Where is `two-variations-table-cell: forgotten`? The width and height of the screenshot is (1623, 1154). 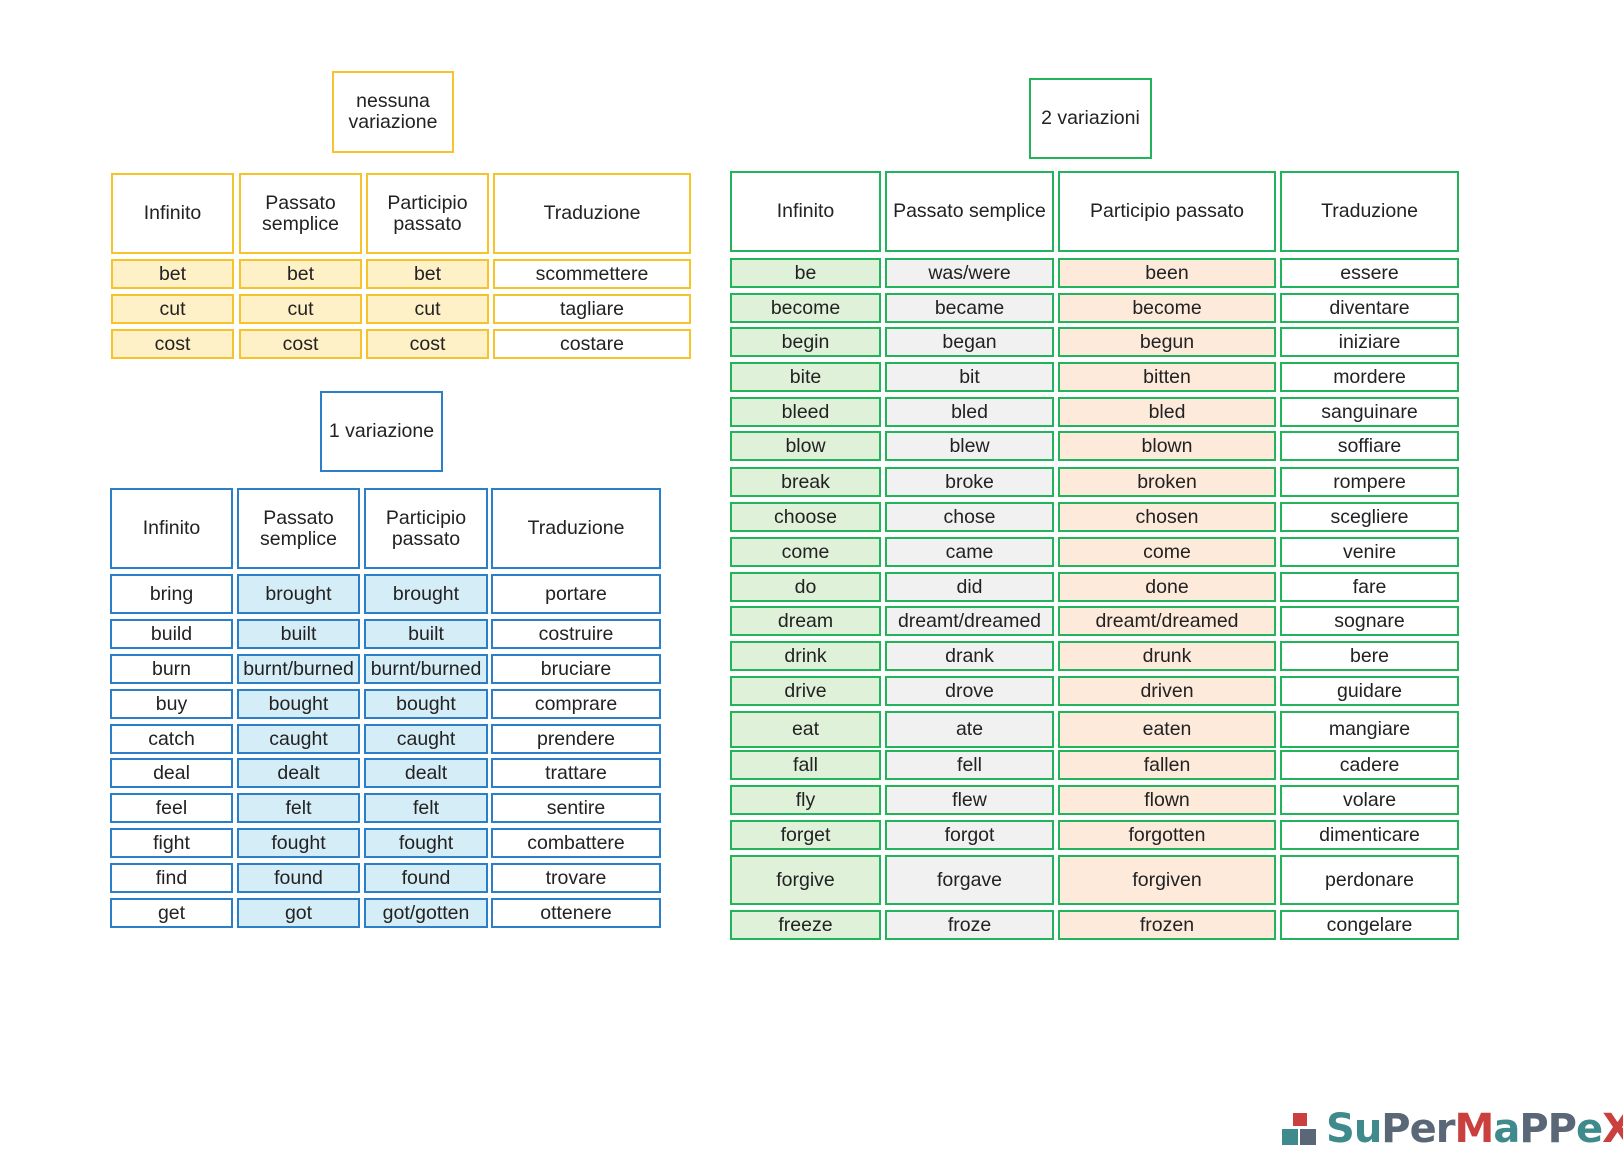 two-variations-table-cell: forgotten is located at coordinates (1167, 835).